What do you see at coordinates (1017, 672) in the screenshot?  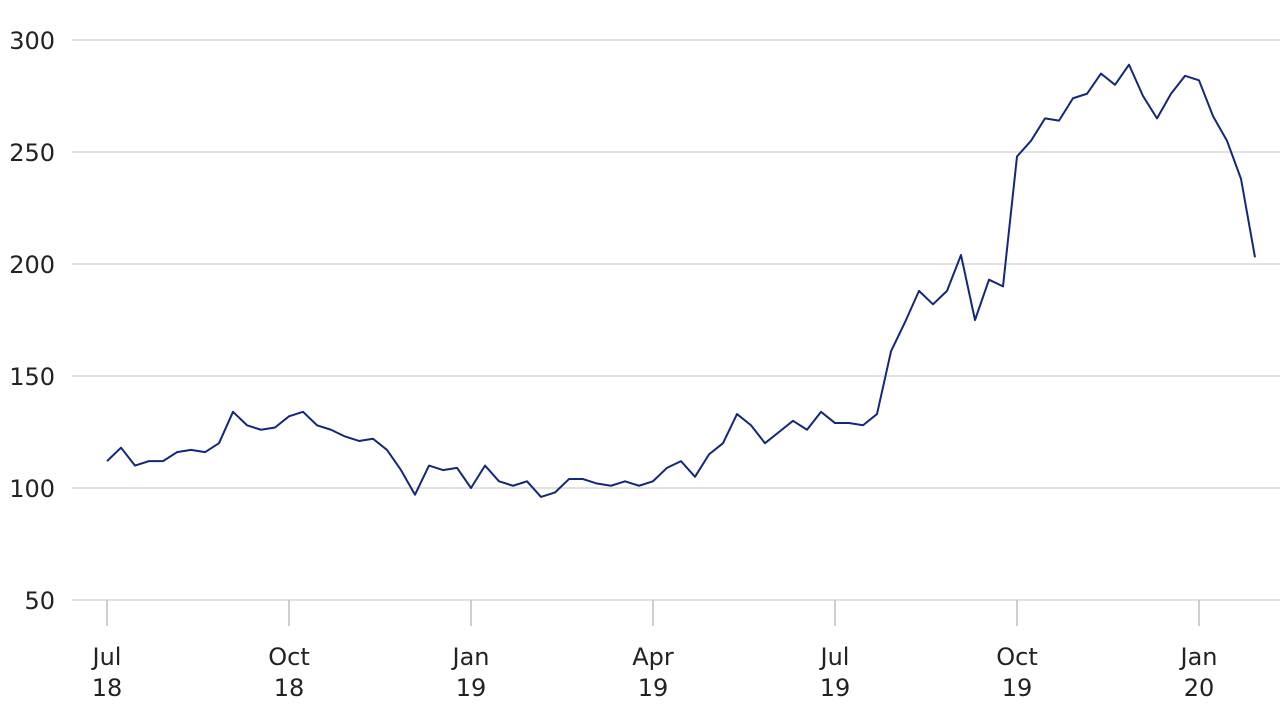 I see `x-tick-label: Oct 19` at bounding box center [1017, 672].